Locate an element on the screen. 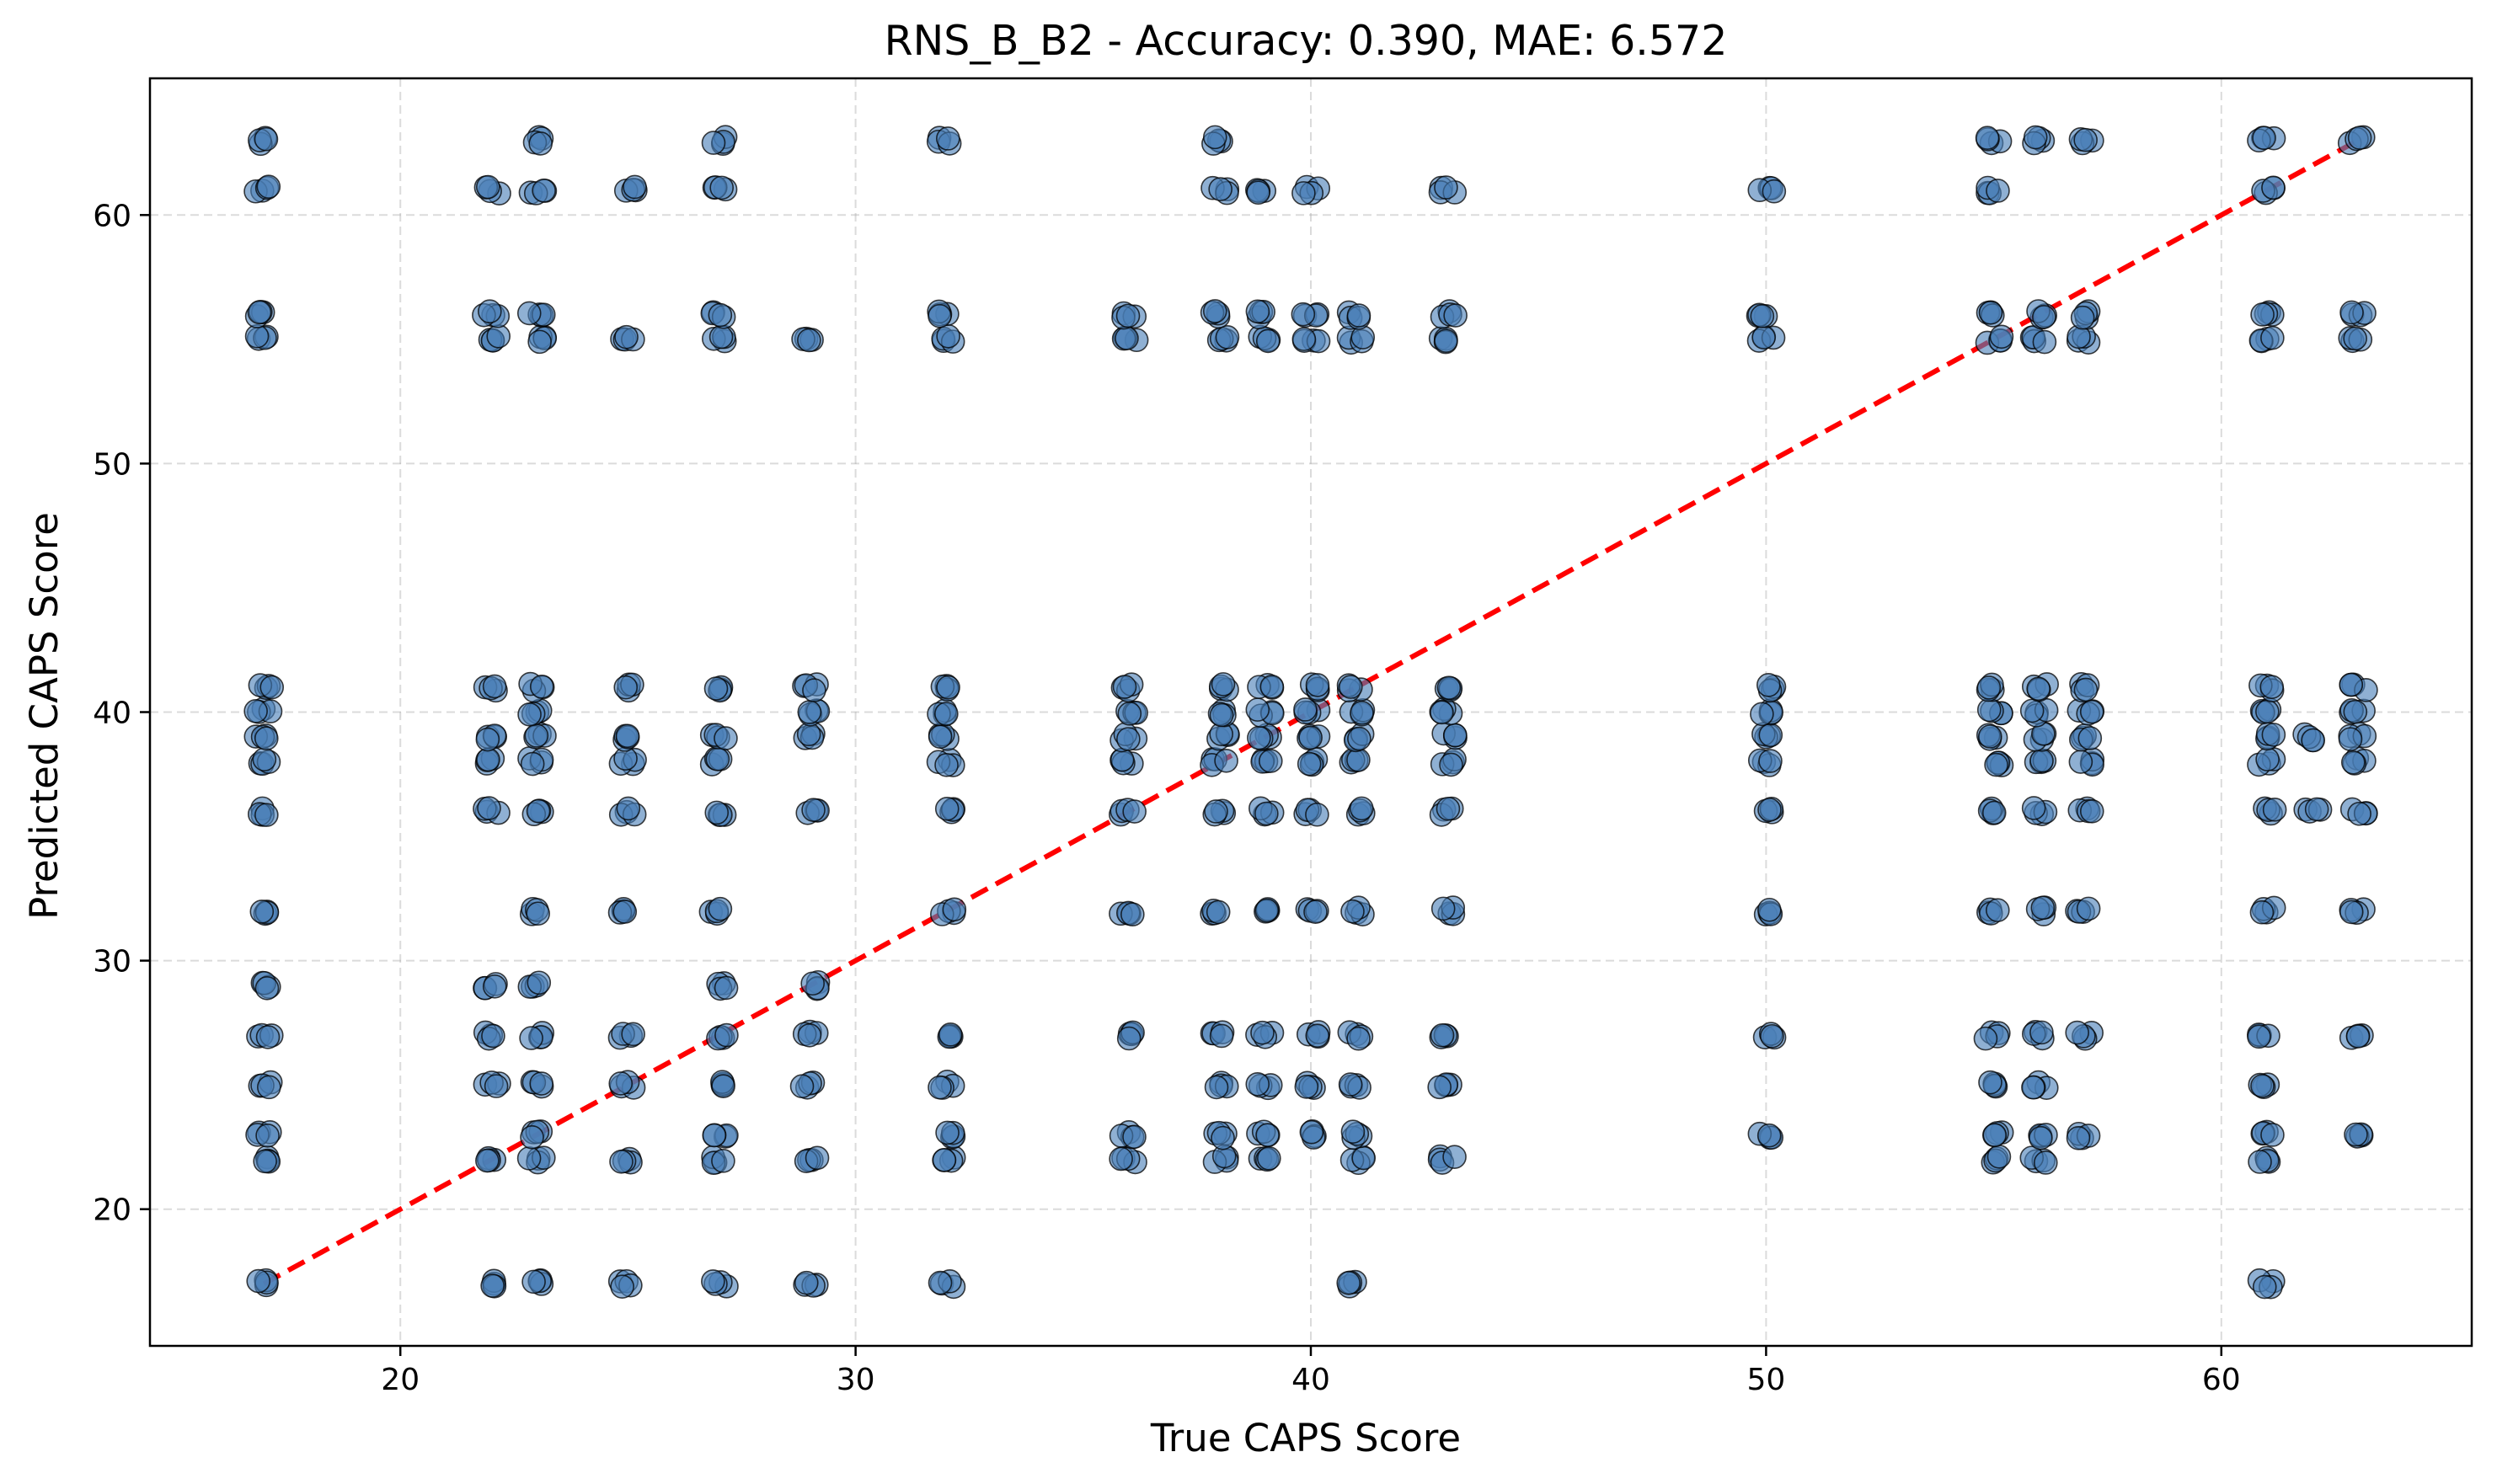  y-tick-label-20: 20 is located at coordinates (112, 1211).